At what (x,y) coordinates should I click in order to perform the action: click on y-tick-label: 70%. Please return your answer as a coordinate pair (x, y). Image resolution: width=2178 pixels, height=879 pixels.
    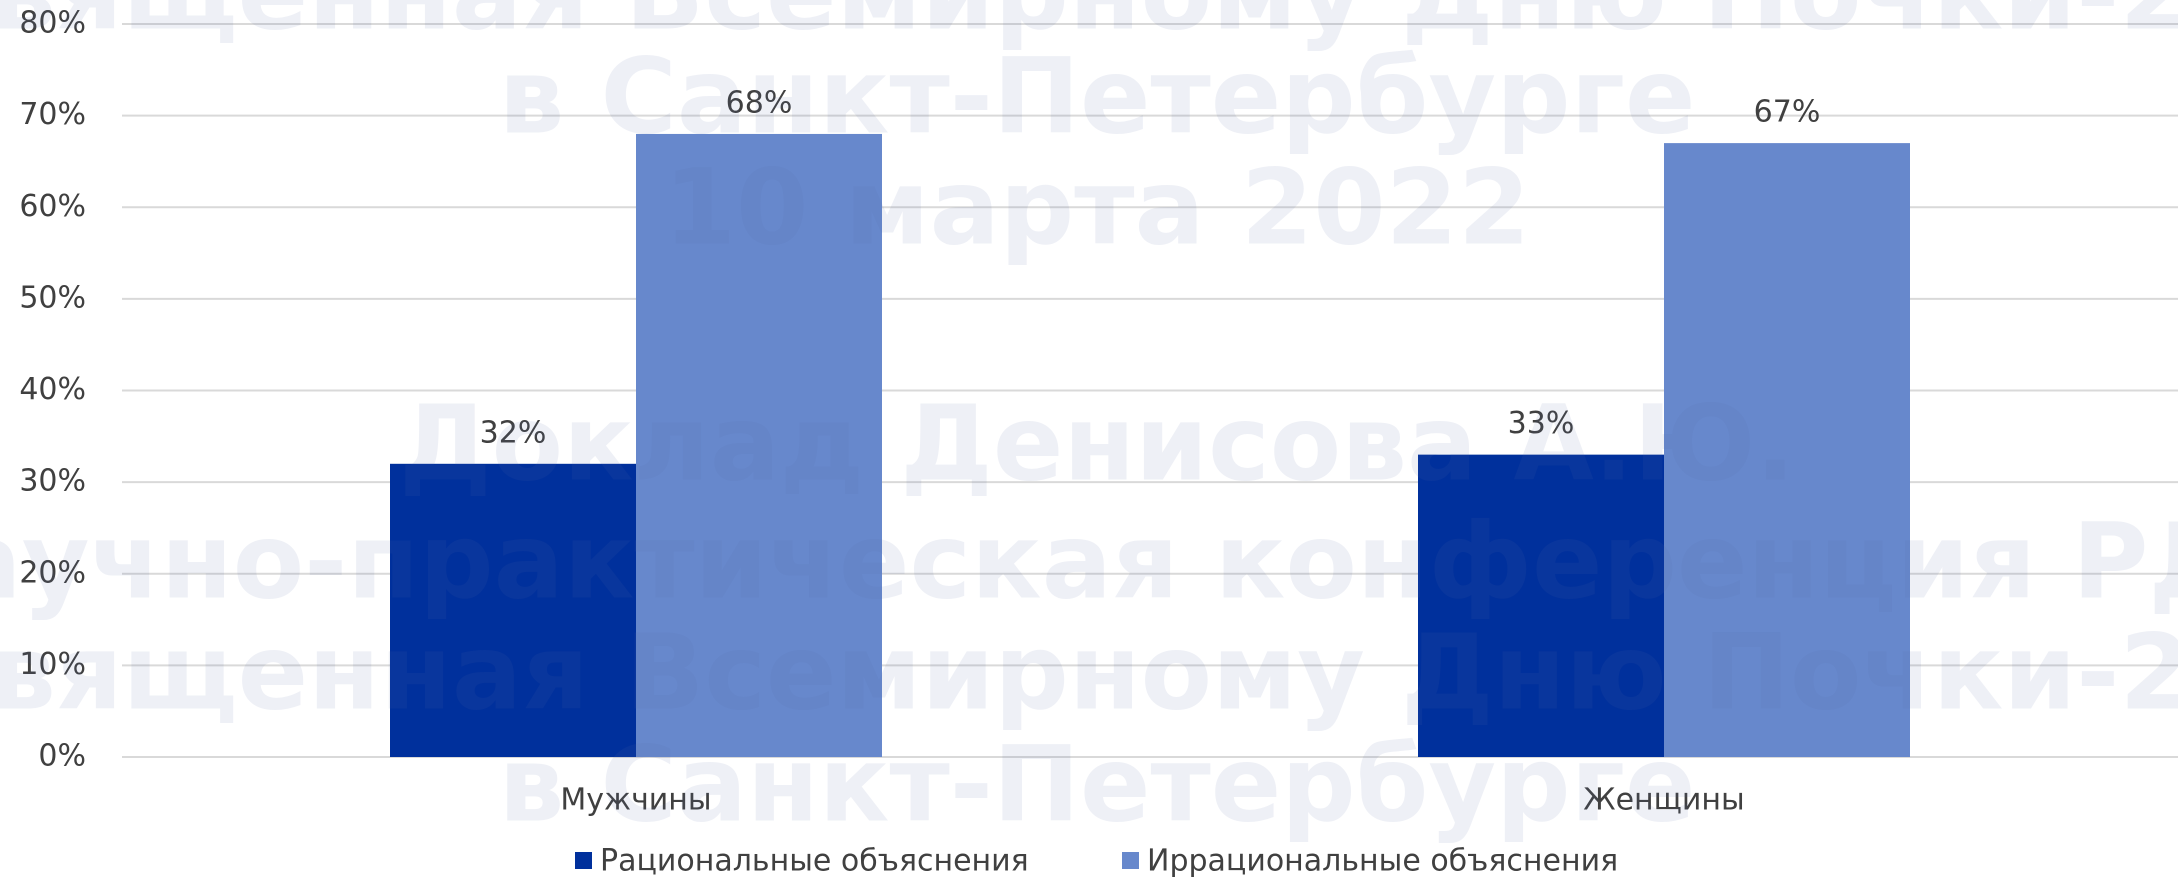
    Looking at the image, I should click on (52, 114).